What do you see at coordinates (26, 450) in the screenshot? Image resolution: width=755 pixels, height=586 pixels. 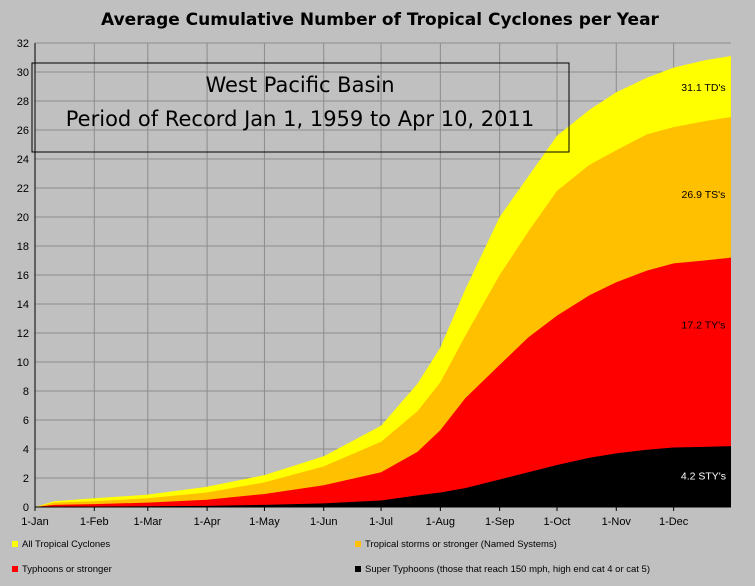 I see `y-tick-label: 4` at bounding box center [26, 450].